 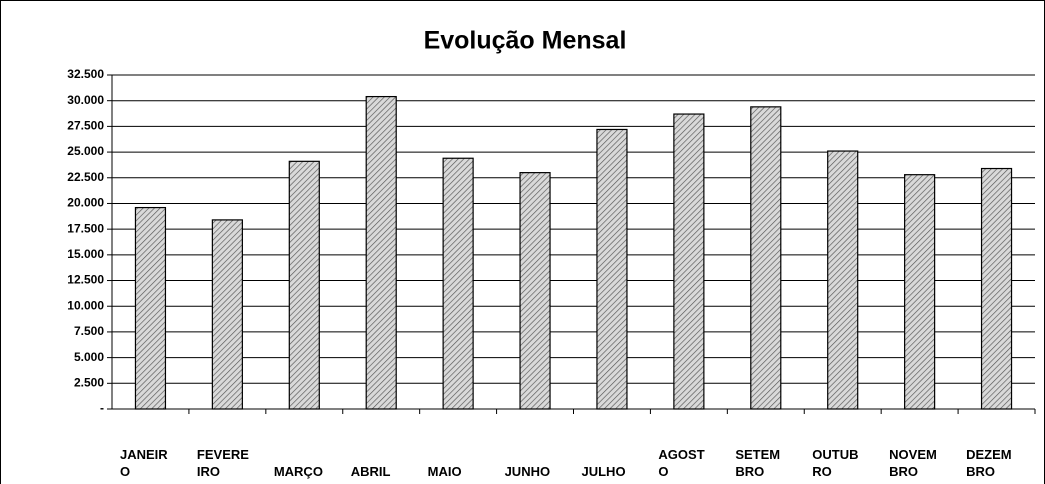 I want to click on y-tick-label: 12.500, so click(x=85, y=280).